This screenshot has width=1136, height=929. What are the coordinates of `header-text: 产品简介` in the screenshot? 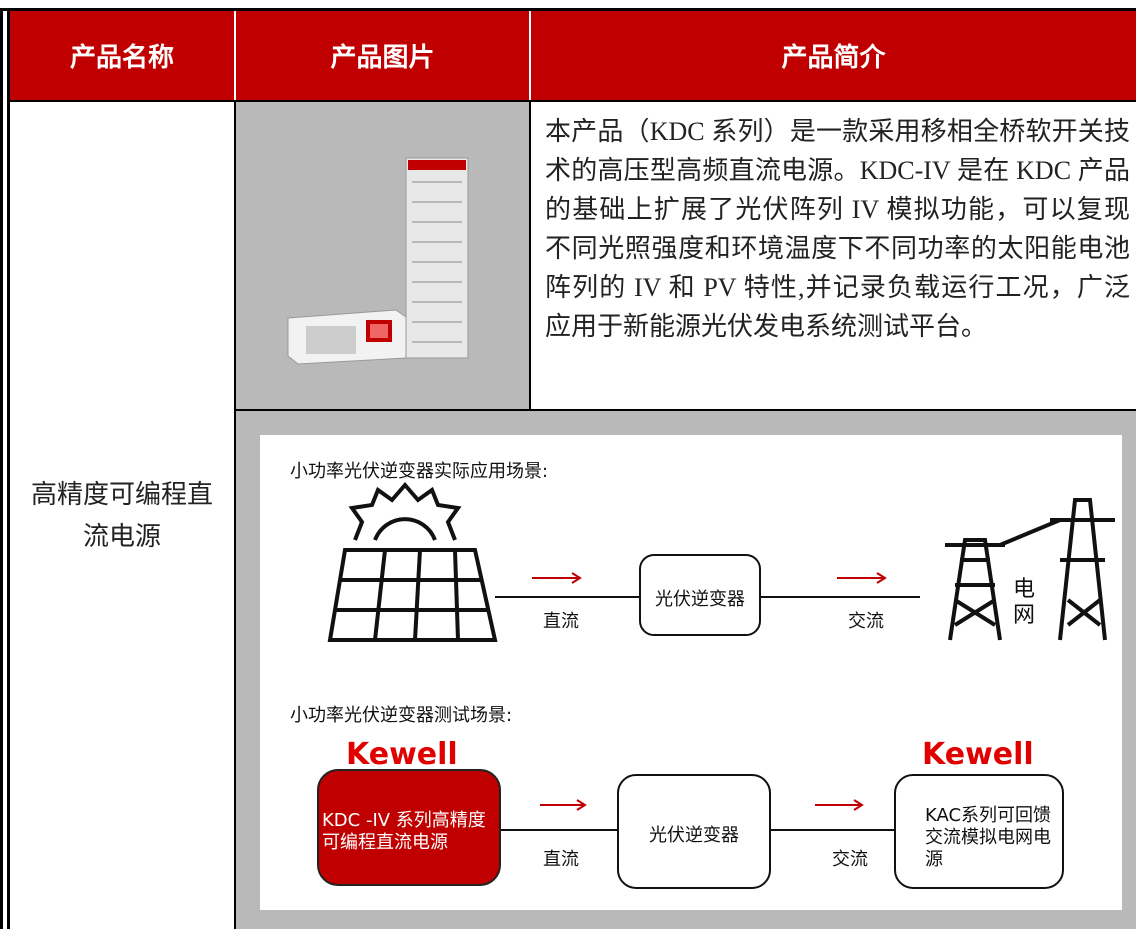 It's located at (833, 58).